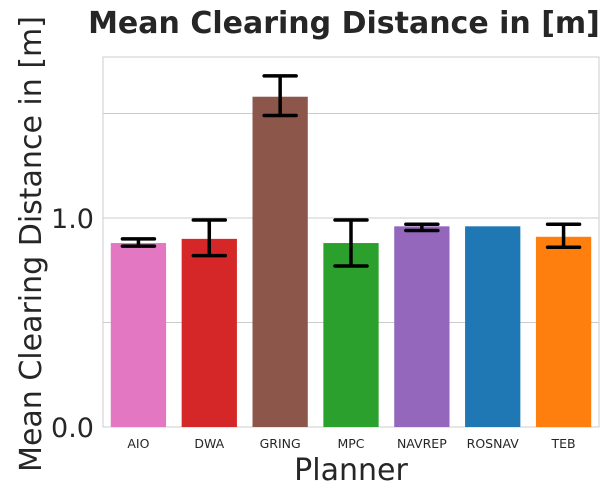  I want to click on bar-navrep, so click(422, 326).